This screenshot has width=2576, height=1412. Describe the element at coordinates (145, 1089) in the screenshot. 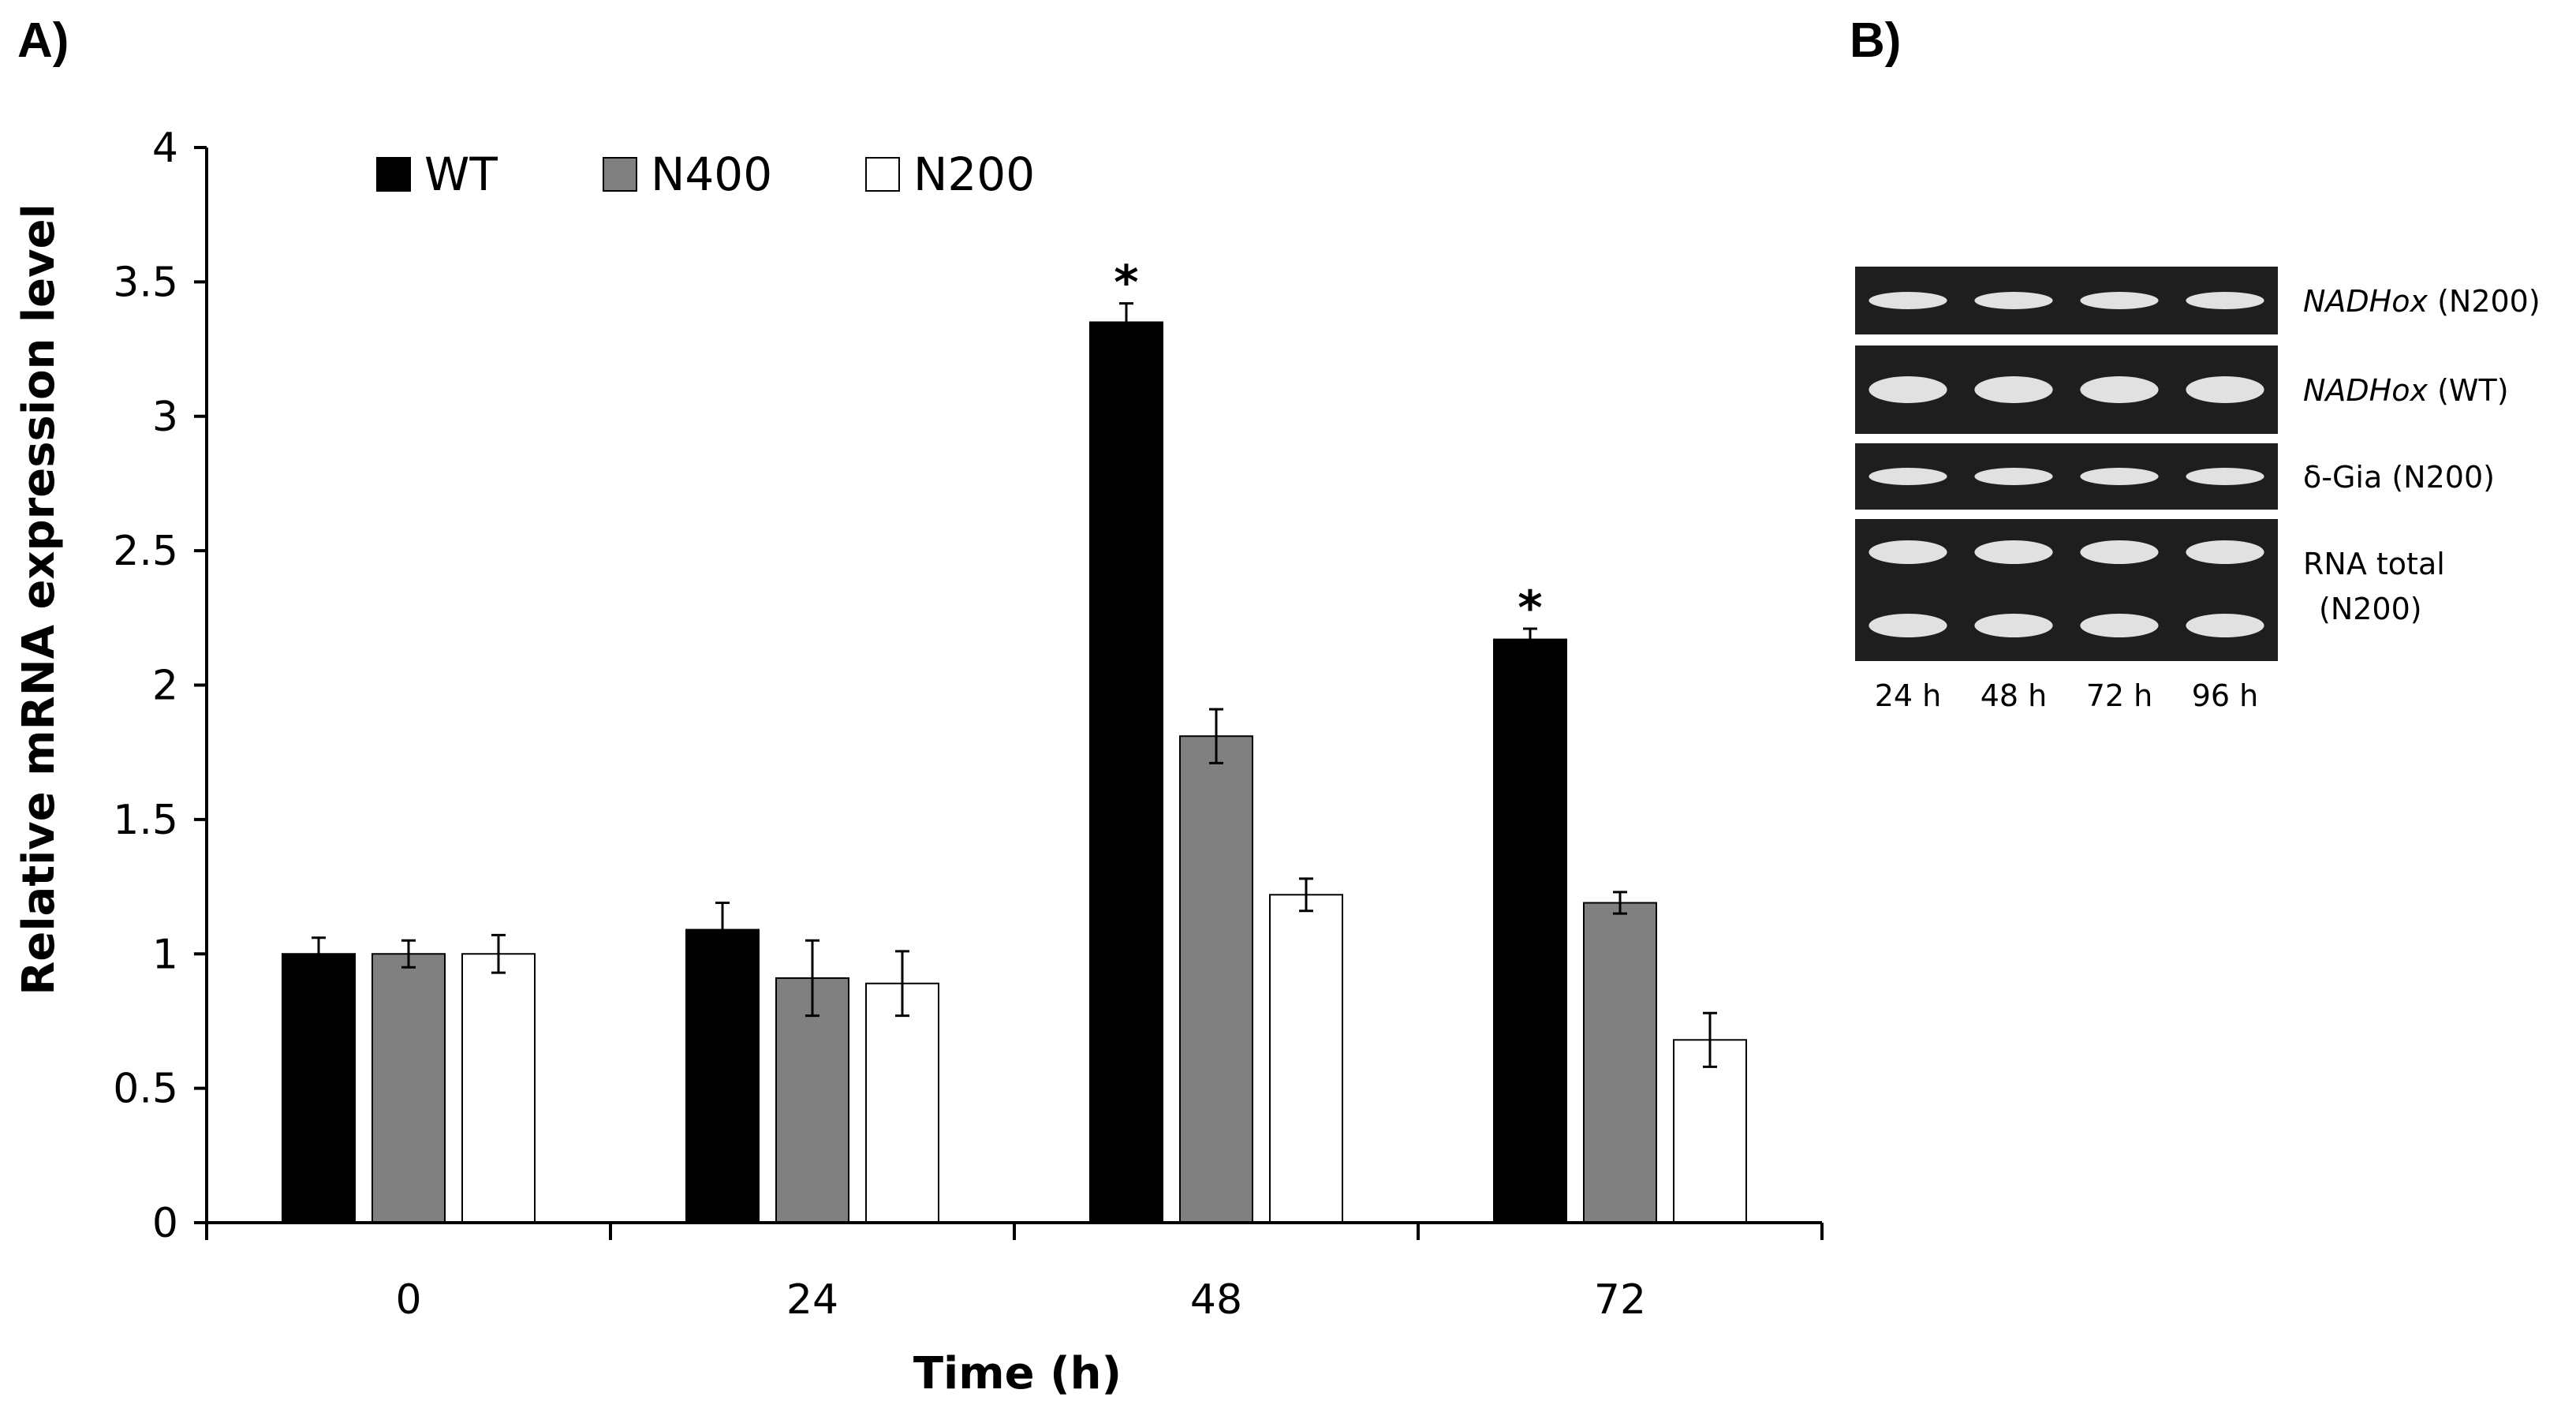

I see `y-tick-label: 0.5` at that location.